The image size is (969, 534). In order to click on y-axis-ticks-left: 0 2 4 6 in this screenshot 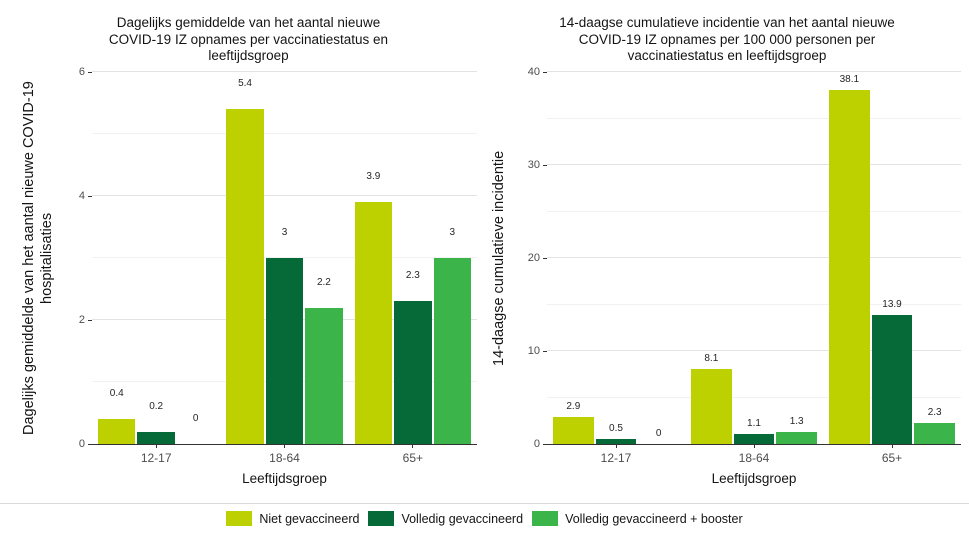, I will do `click(78, 258)`.